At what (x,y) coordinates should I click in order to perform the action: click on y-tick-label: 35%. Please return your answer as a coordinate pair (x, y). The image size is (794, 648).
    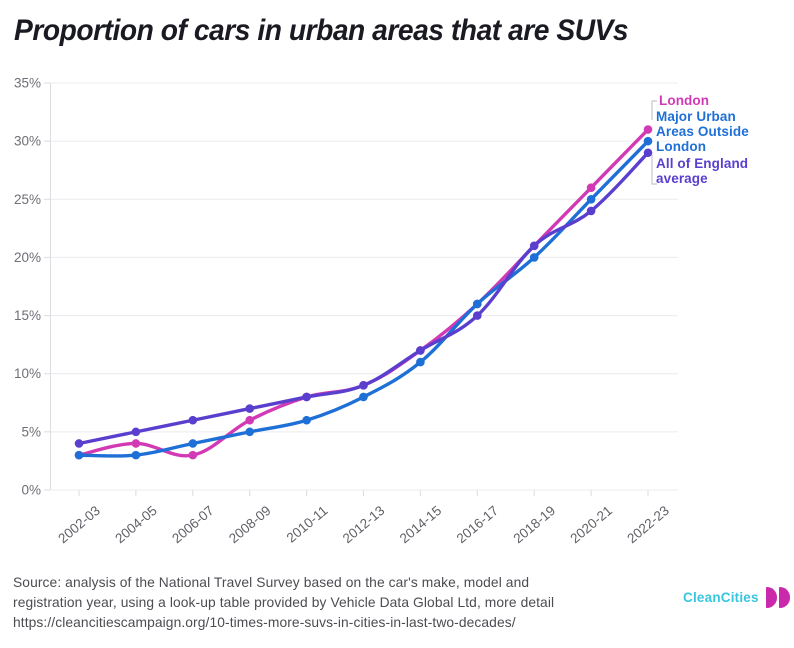
    Looking at the image, I should click on (27, 83).